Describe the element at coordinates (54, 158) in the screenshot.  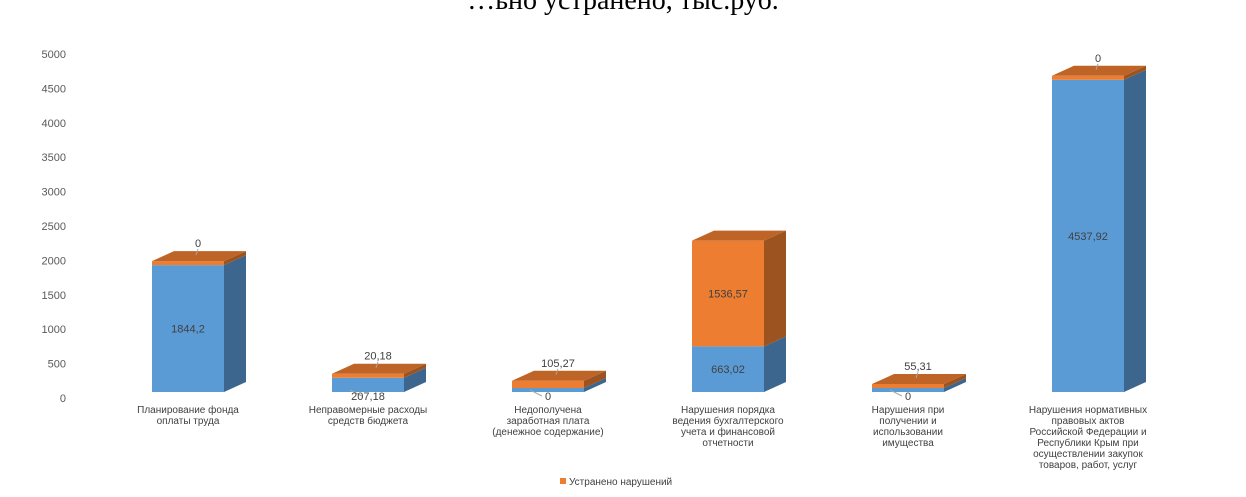
I see `y-tick-label: 3500` at that location.